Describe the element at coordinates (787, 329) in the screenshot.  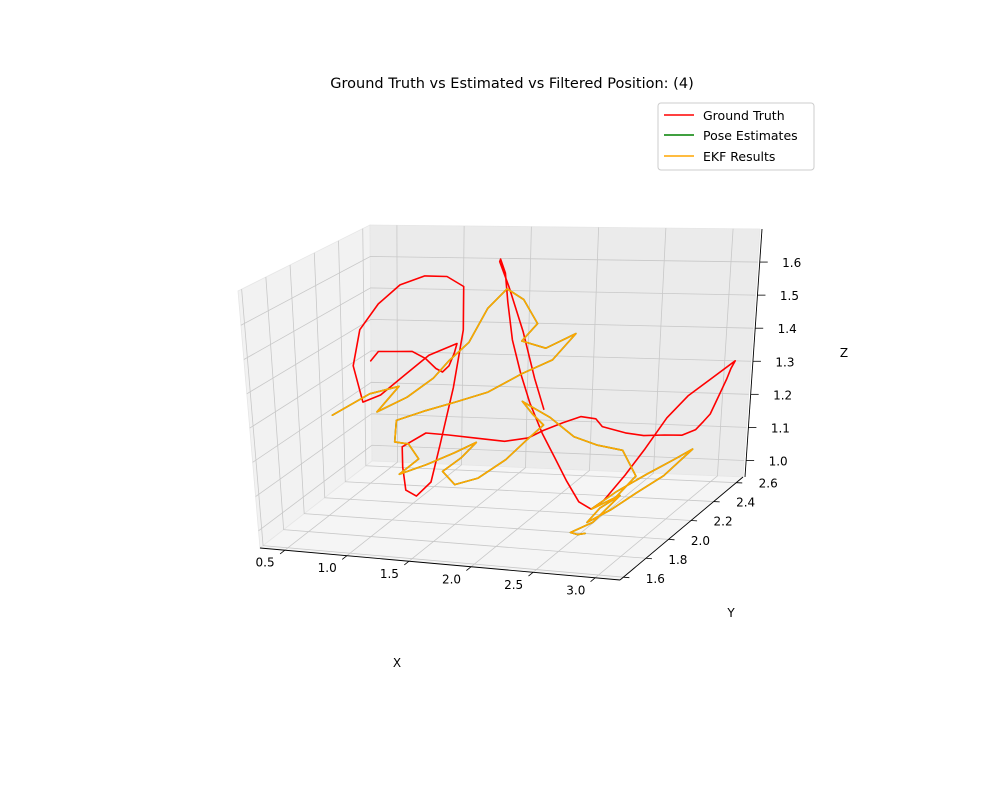
I see `z-tick-label: 1.4` at that location.